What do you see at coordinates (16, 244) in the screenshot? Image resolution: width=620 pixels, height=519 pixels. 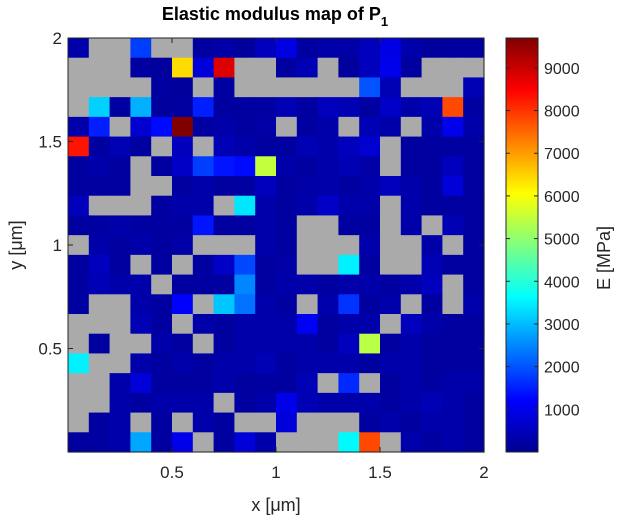 I see `y-axis-label: y [μm]` at bounding box center [16, 244].